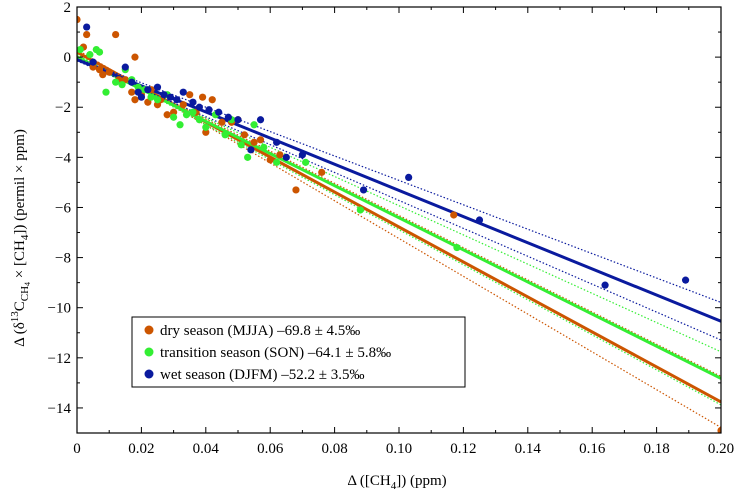 The width and height of the screenshot is (734, 493). What do you see at coordinates (399, 449) in the screenshot?
I see `x-tick-label: 0.10` at bounding box center [399, 449].